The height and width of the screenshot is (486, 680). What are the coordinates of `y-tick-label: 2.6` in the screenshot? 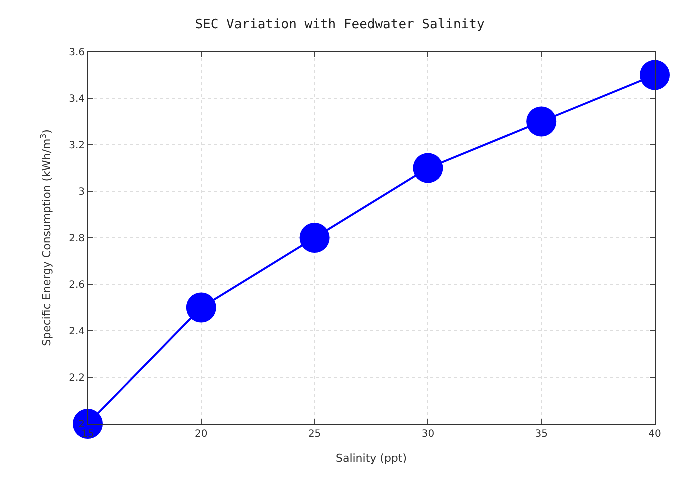 It's located at (77, 285).